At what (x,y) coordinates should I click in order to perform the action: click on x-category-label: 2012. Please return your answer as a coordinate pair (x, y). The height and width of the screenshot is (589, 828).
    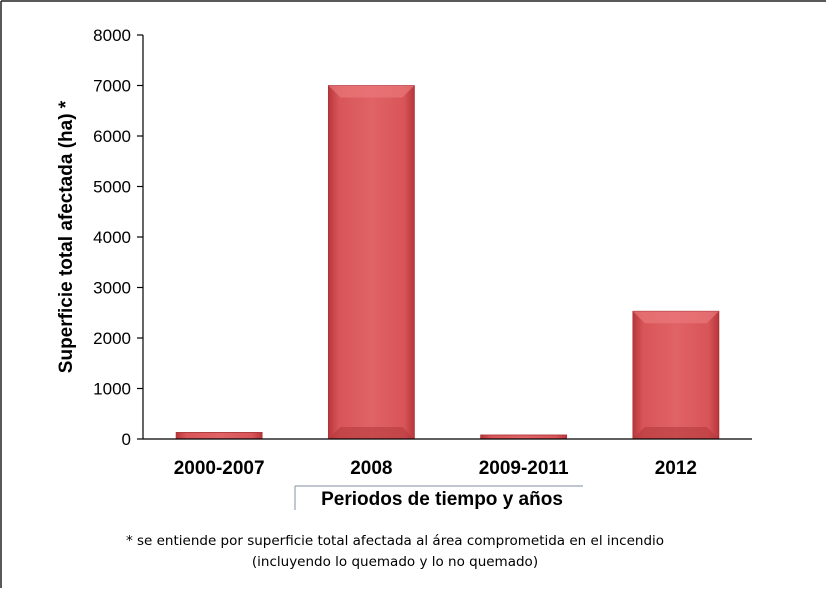
    Looking at the image, I should click on (676, 468).